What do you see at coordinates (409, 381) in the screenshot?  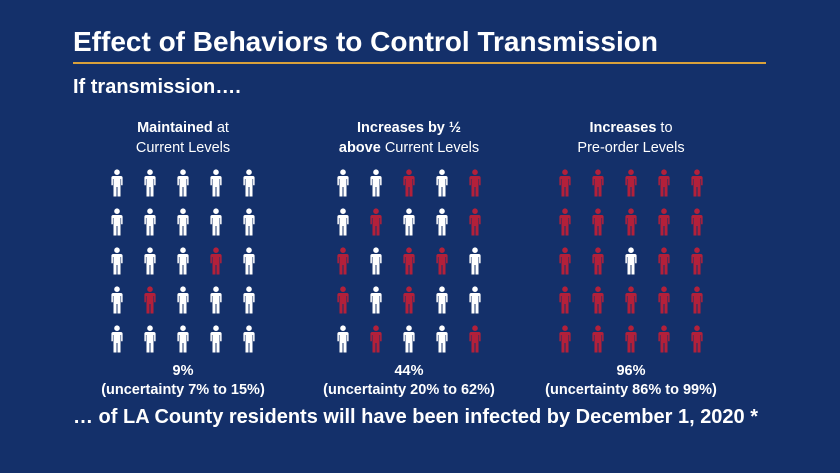 I see `percent-label: 44% (uncertainty 20% to 62%)` at bounding box center [409, 381].